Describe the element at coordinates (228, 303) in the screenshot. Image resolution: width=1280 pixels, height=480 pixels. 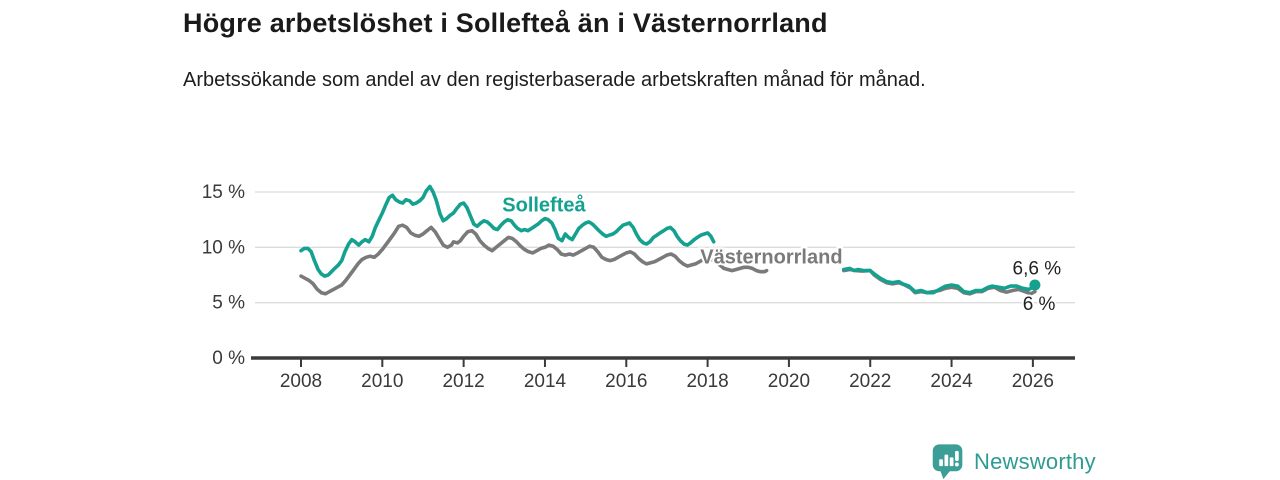
I see `y-tick-label: 5 %` at that location.